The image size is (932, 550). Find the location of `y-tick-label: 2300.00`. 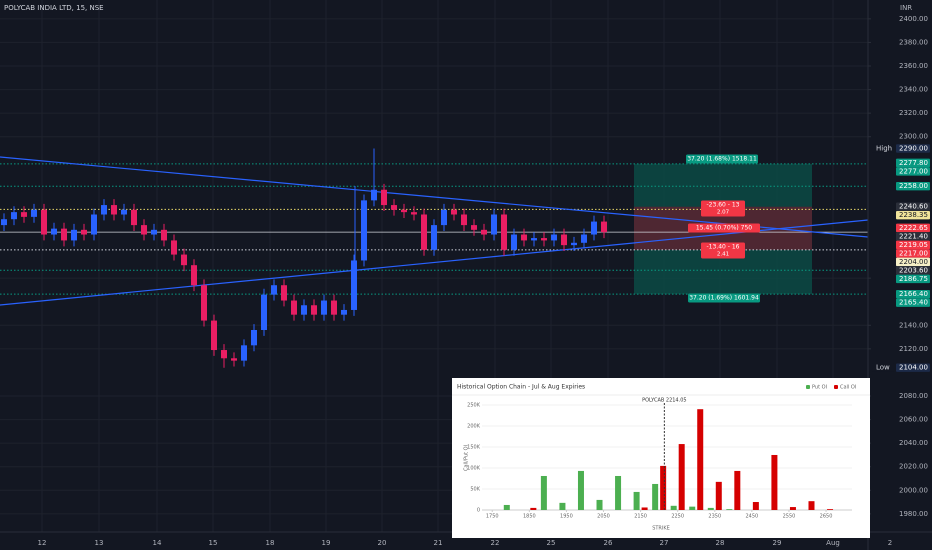

y-tick-label: 2300.00 is located at coordinates (913, 137).